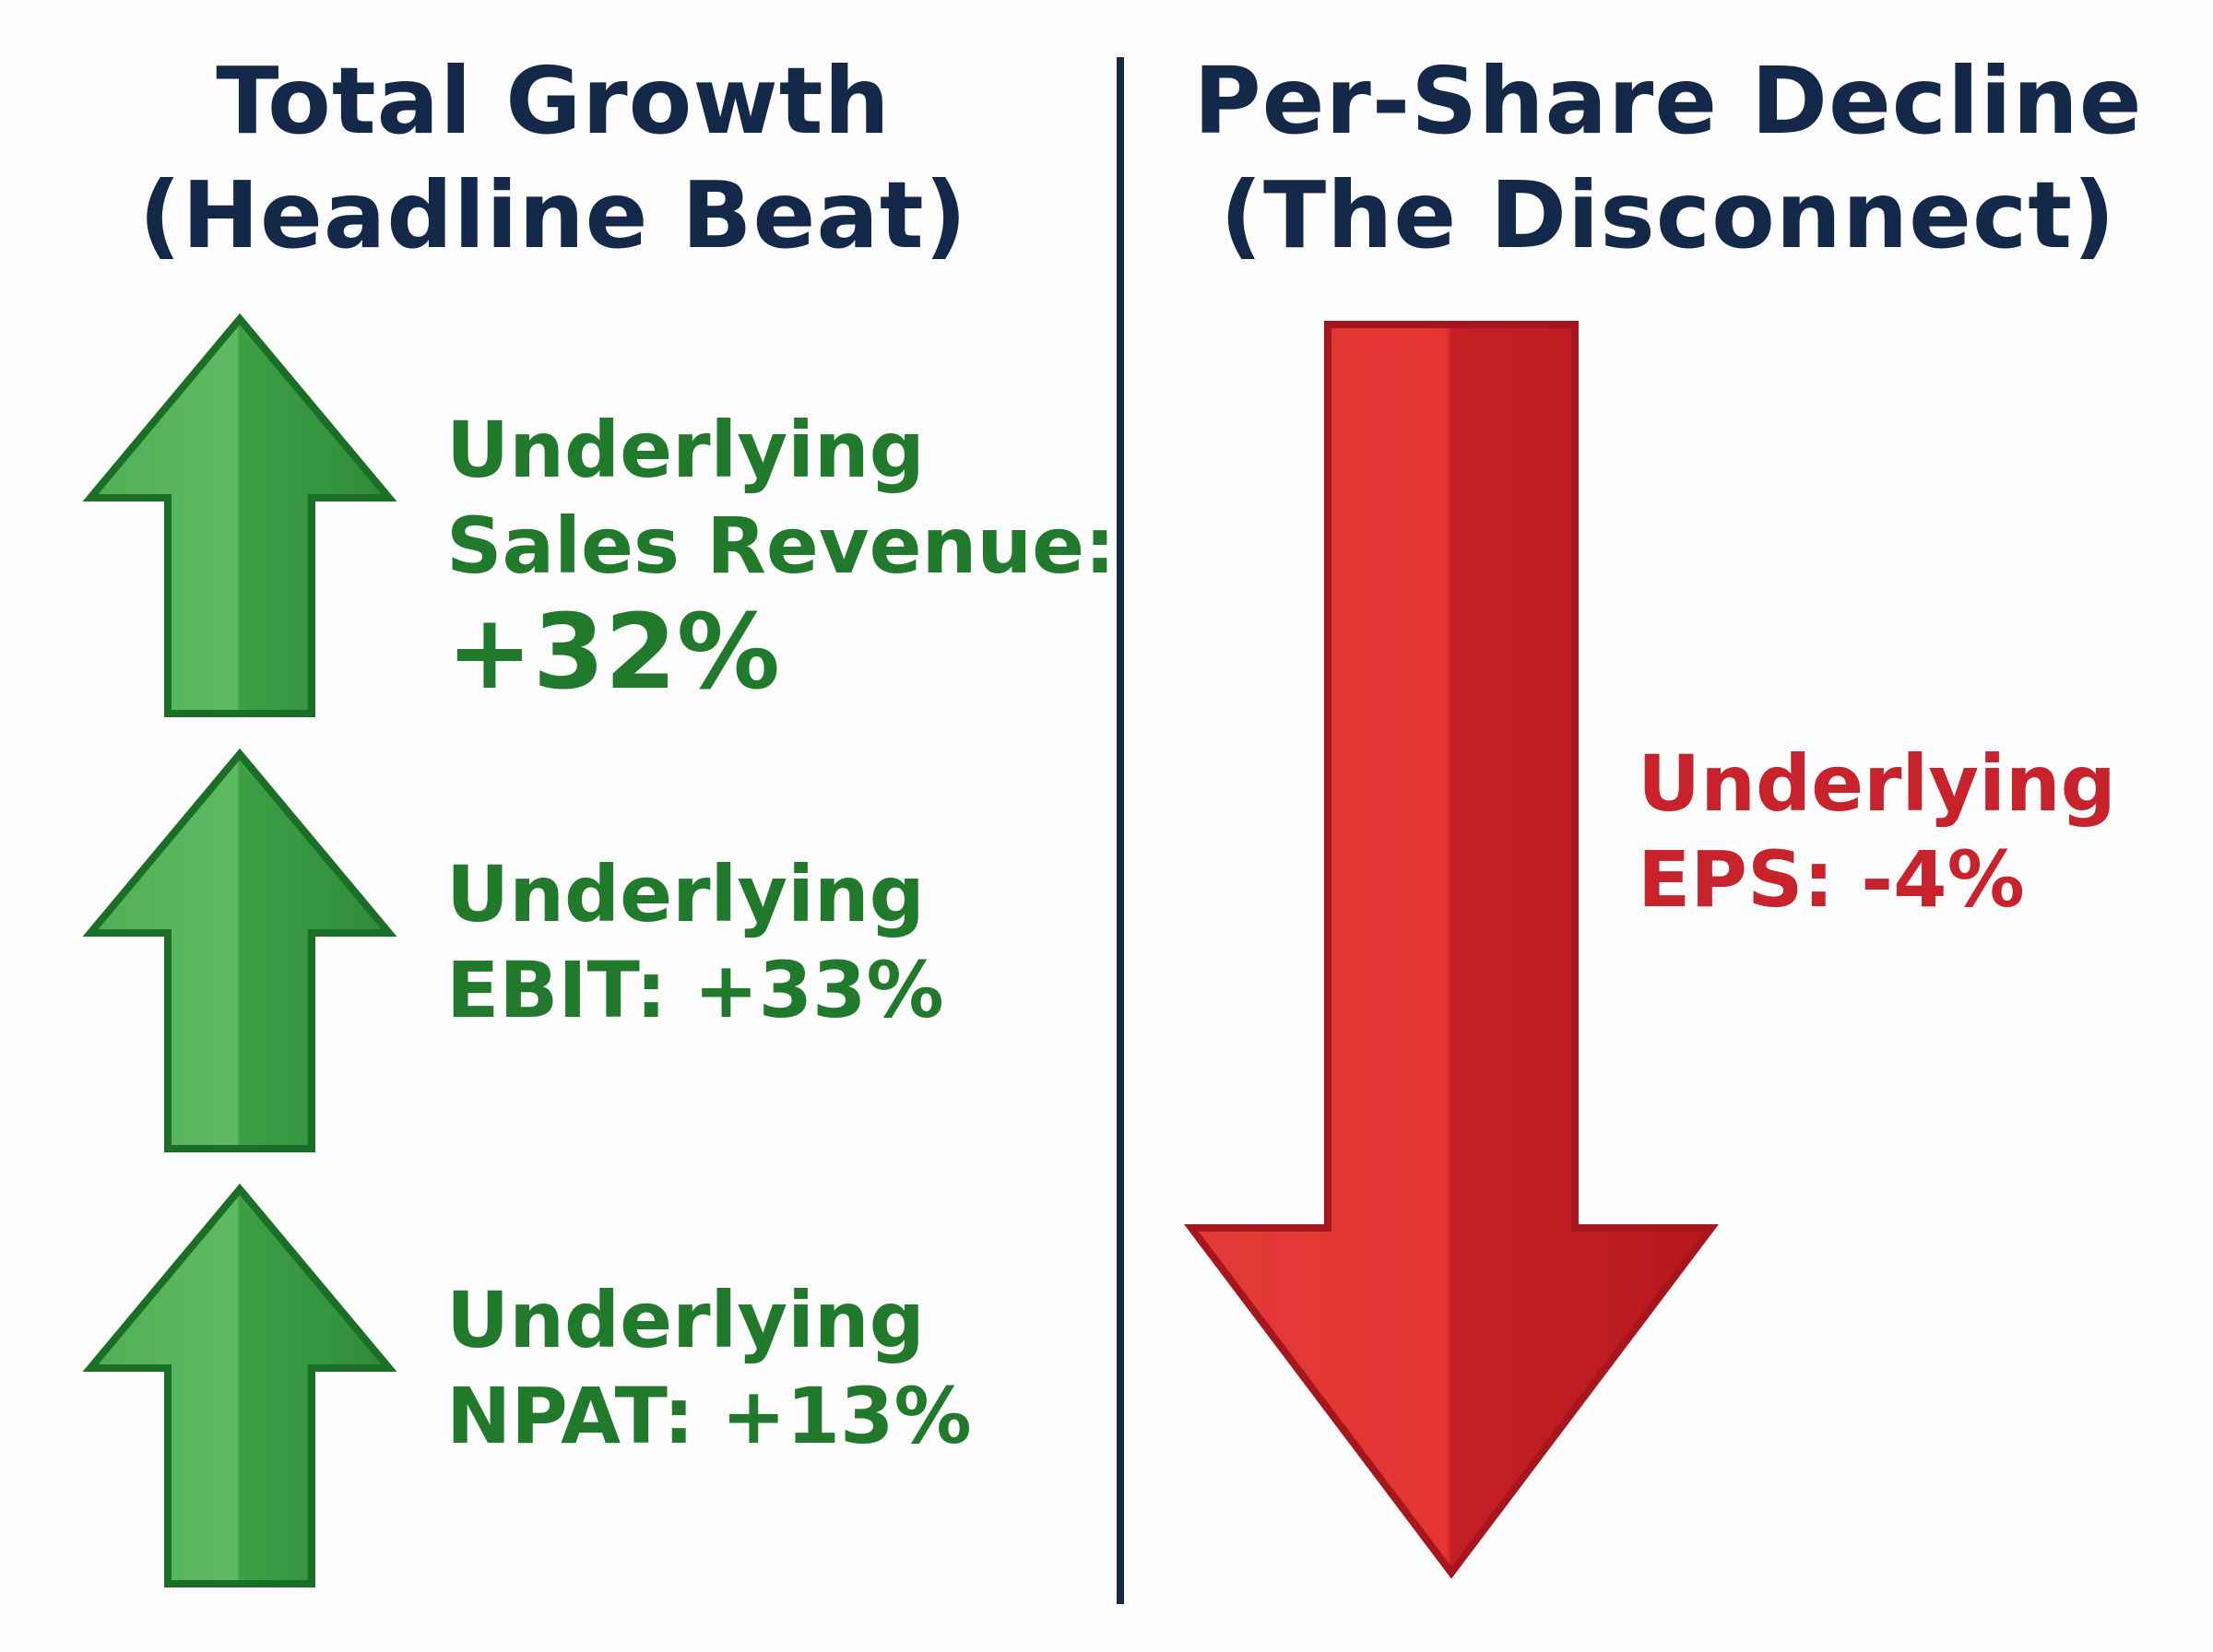  I want to click on metric-value: NPAT: +13%, so click(709, 1416).